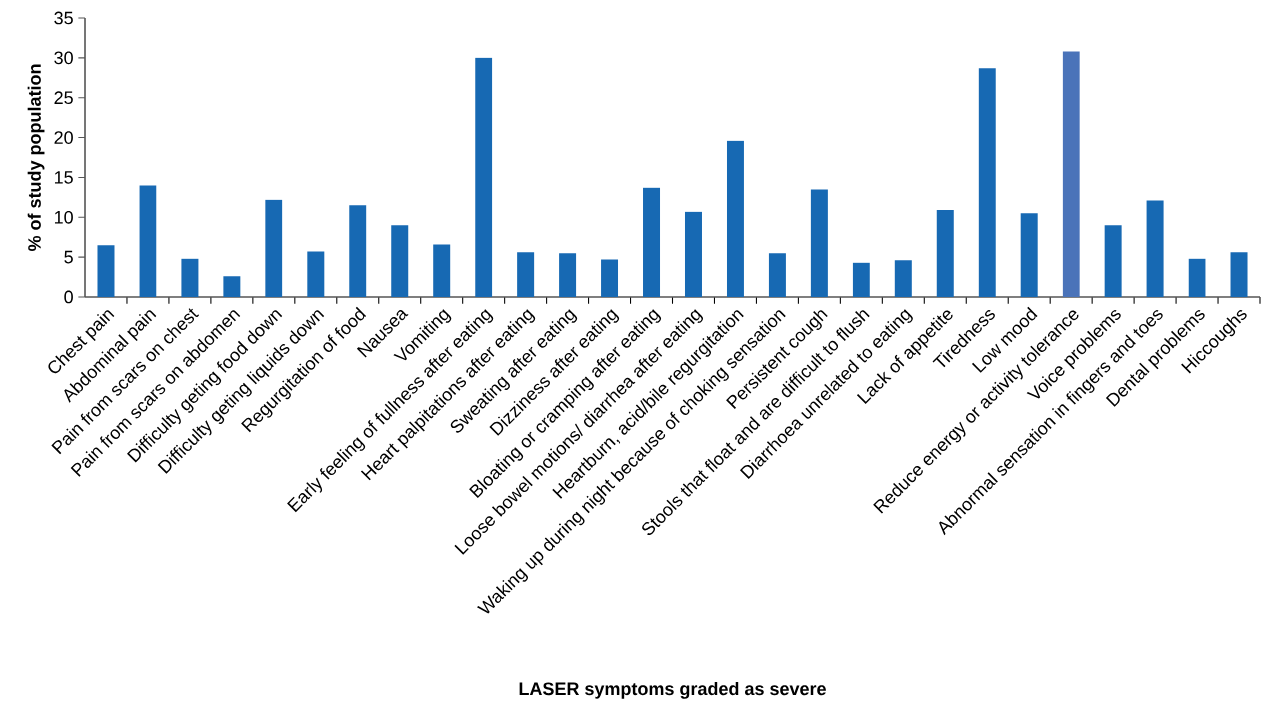  I want to click on x-axis-title: LASER symptoms graded as severe, so click(672, 690).